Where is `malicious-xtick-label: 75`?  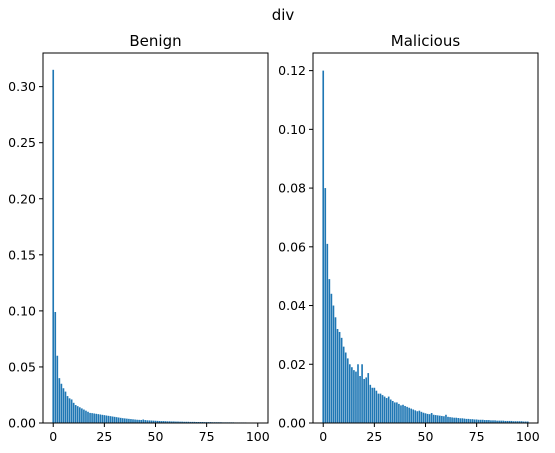 malicious-xtick-label: 75 is located at coordinates (477, 436).